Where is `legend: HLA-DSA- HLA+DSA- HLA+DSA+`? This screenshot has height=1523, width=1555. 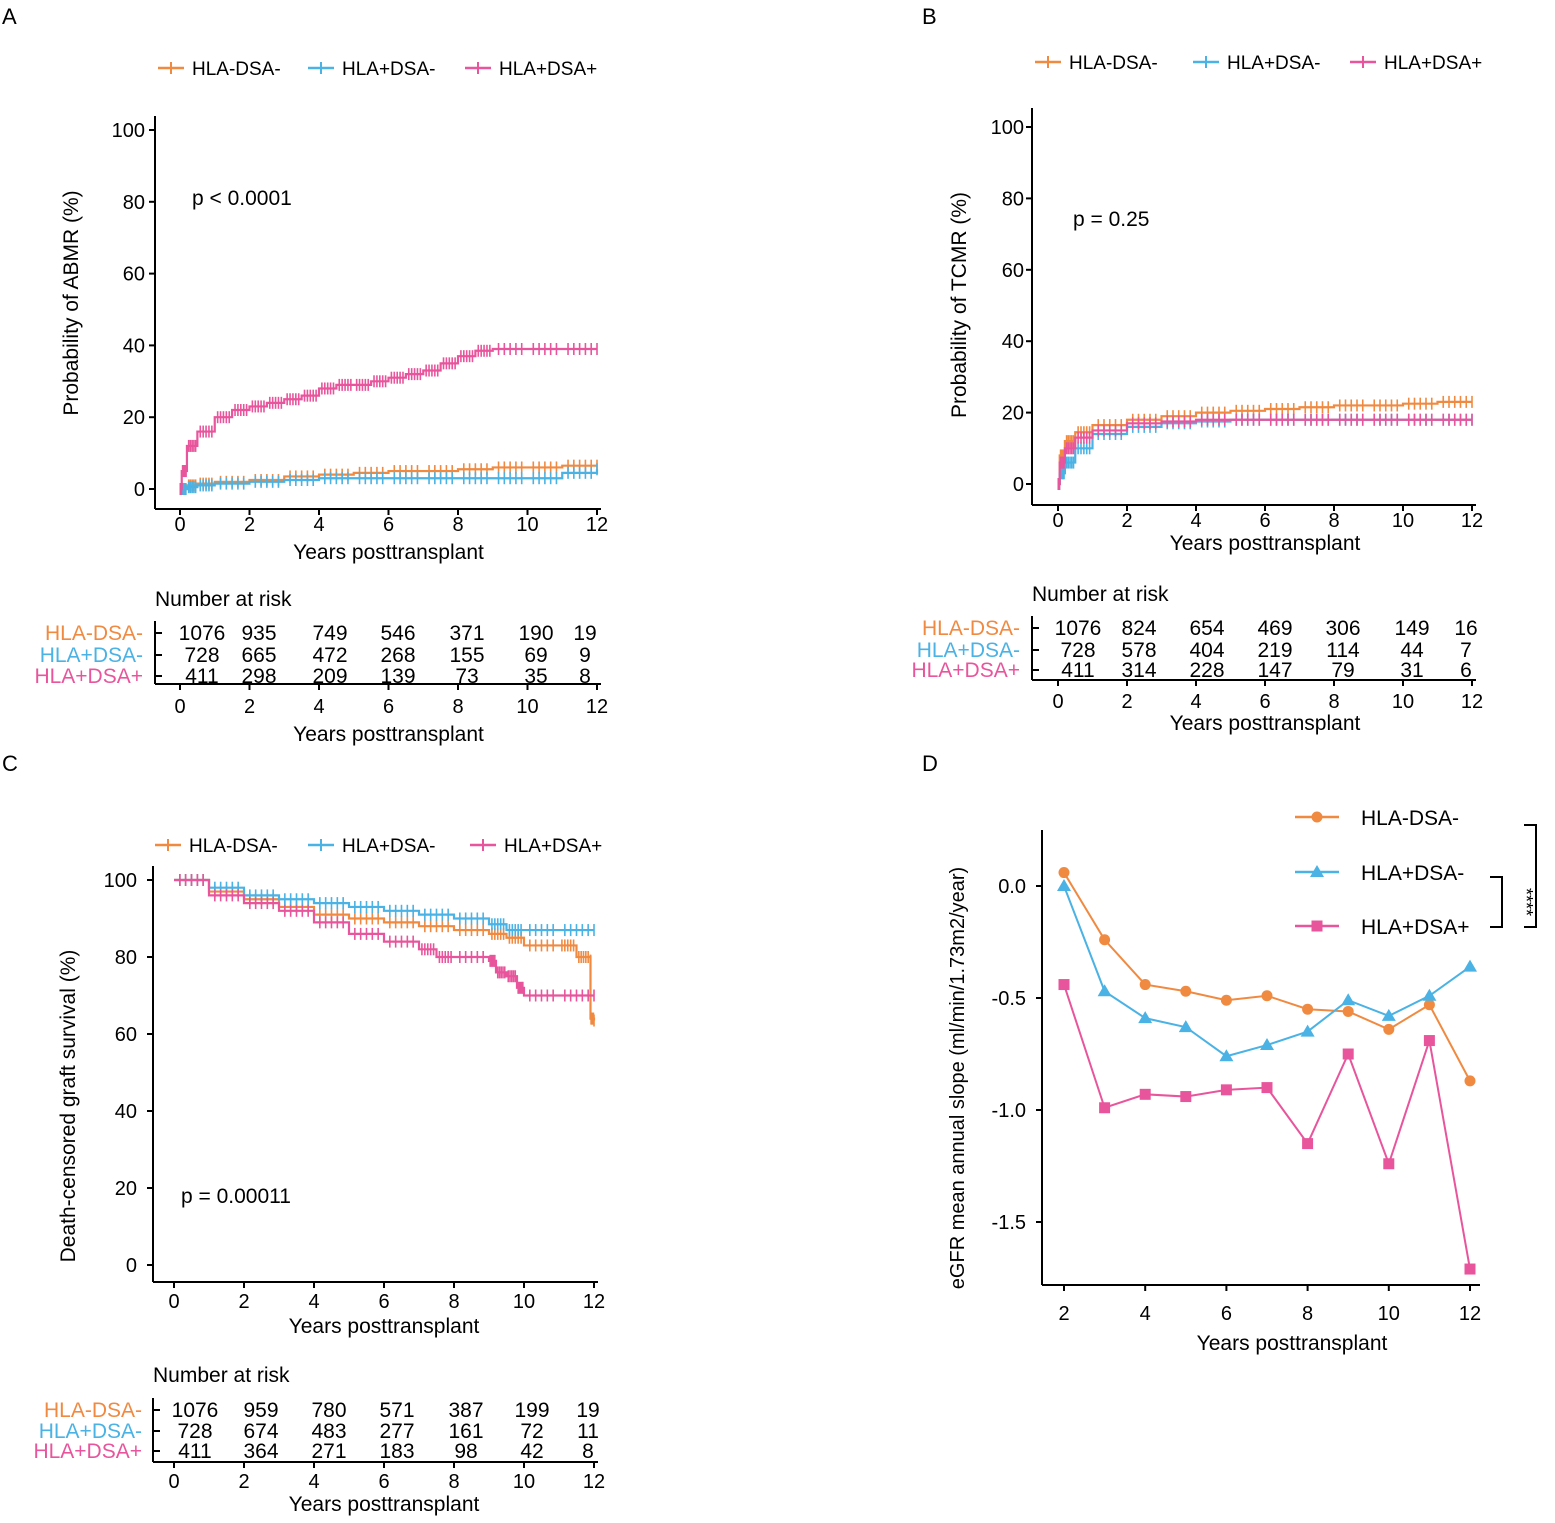 legend: HLA-DSA- HLA+DSA- HLA+DSA+ is located at coordinates (378, 846).